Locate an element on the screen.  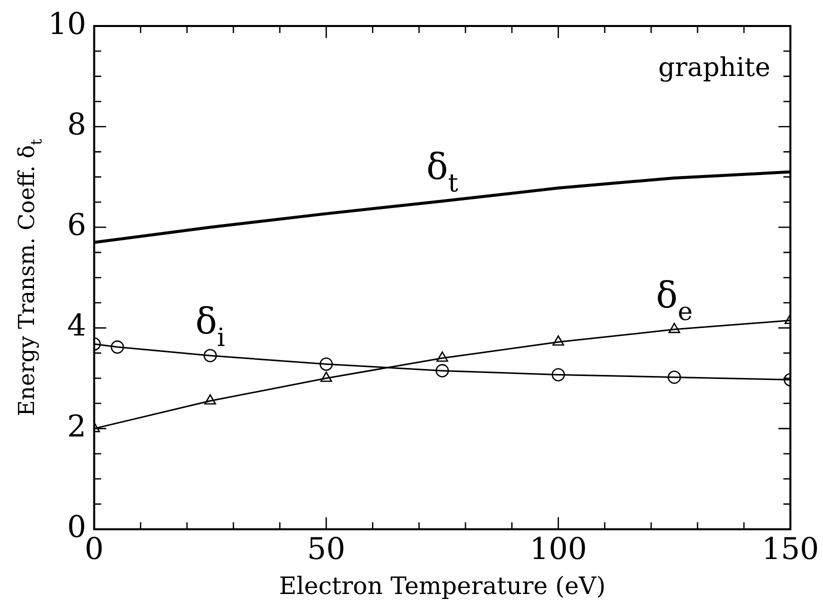
x-tick-label: 150 is located at coordinates (790, 549).